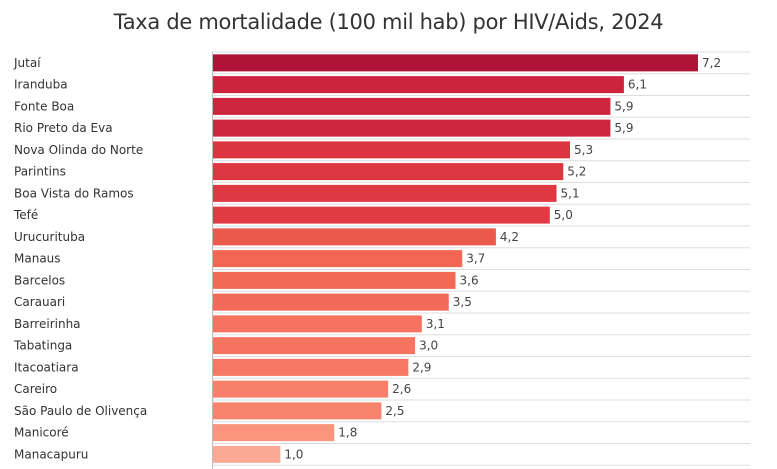 Image resolution: width=777 pixels, height=469 pixels. Describe the element at coordinates (469, 280) in the screenshot. I see `value-label: 3,6` at that location.